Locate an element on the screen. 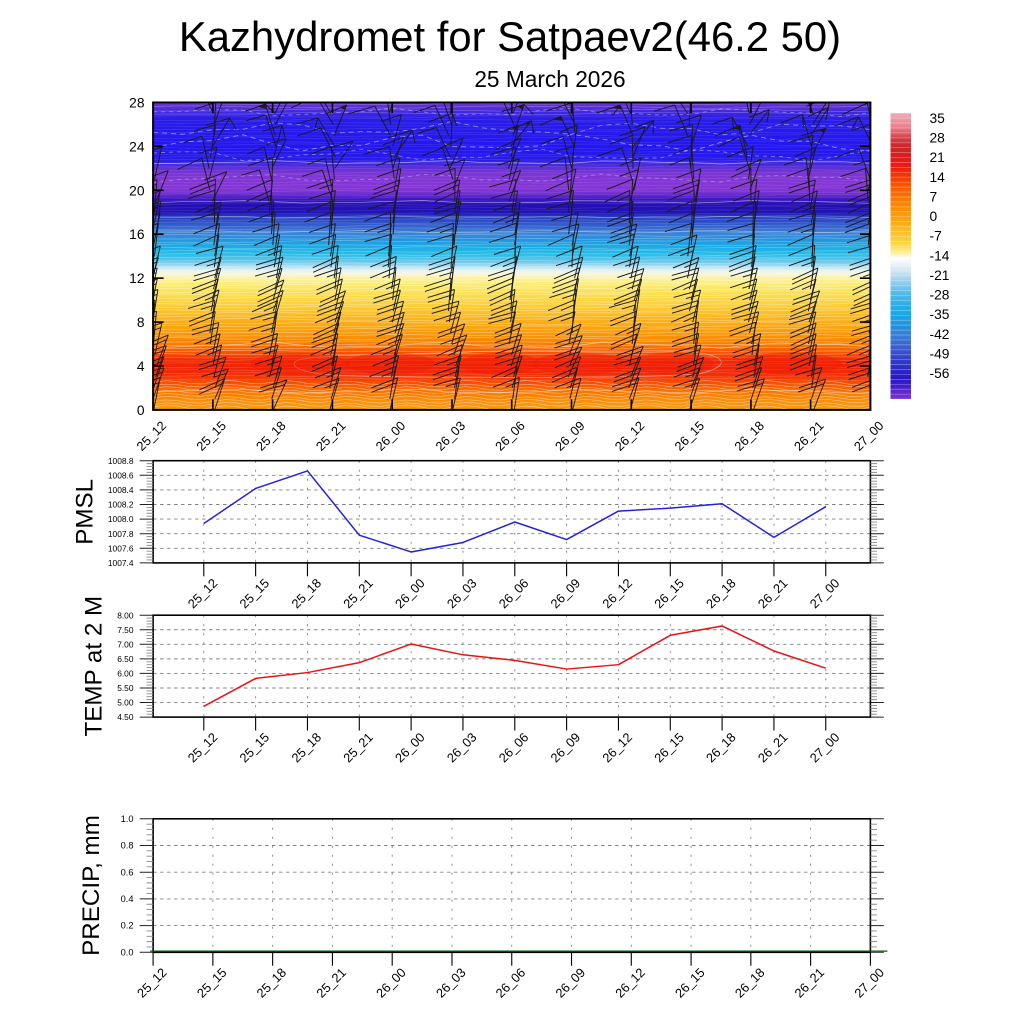  svg-text: 7.00 is located at coordinates (125, 644).